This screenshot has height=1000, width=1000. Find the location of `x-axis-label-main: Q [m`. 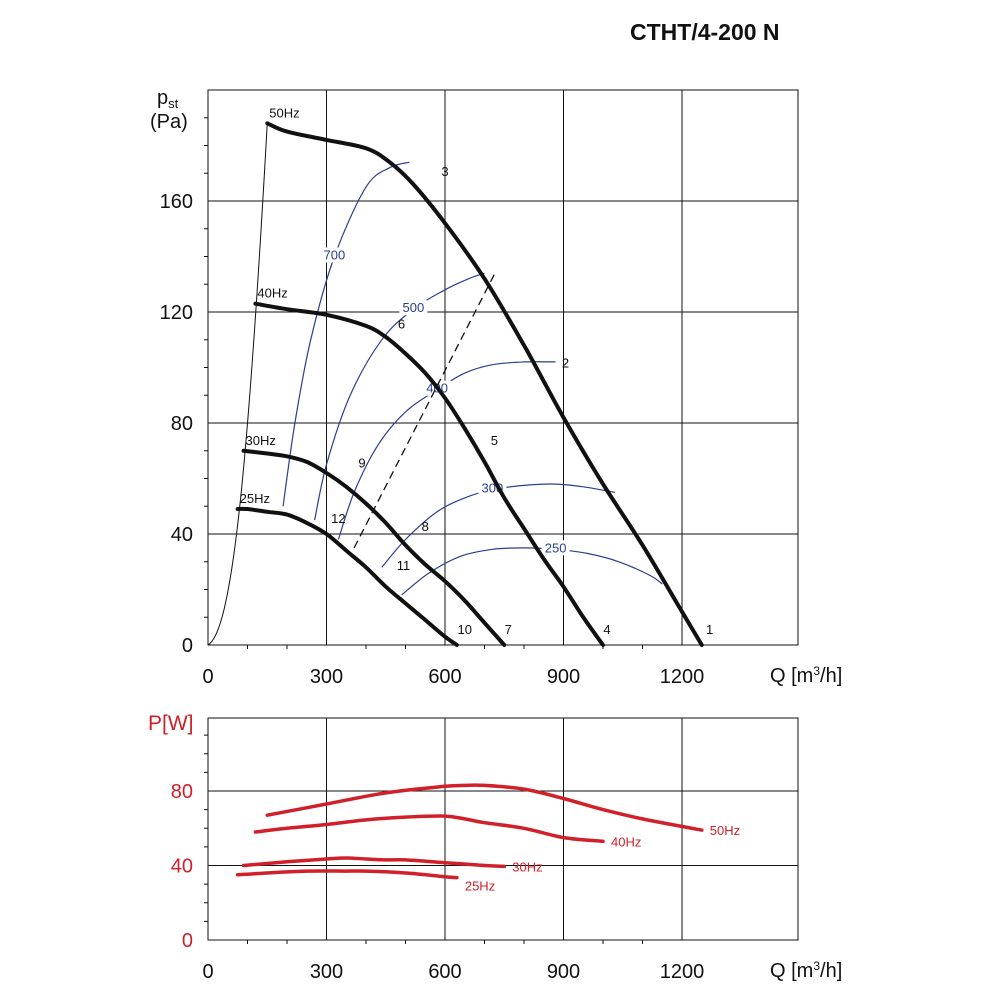

x-axis-label-main: Q [m is located at coordinates (791, 676).